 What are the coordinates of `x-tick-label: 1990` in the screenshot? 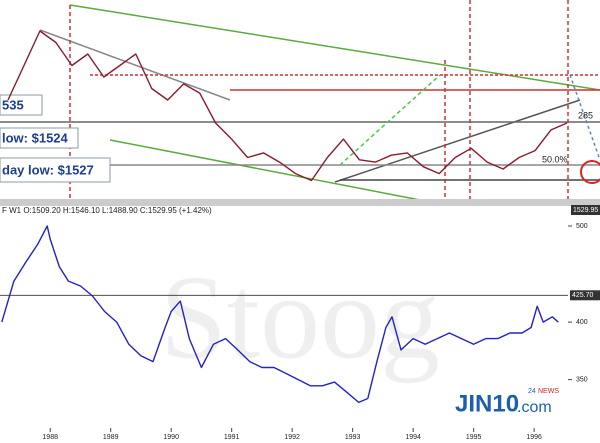 It's located at (171, 437).